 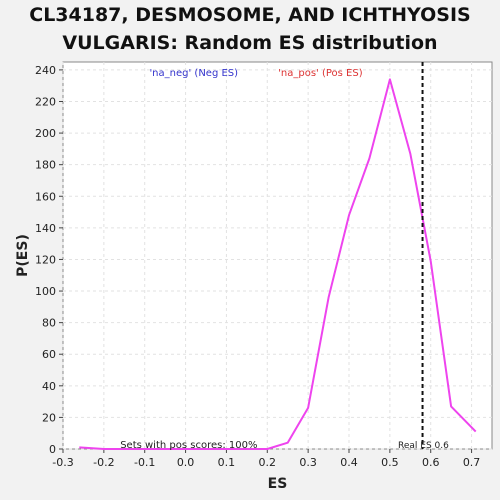 What do you see at coordinates (103, 462) in the screenshot?
I see `x-tick-label: -0.2` at bounding box center [103, 462].